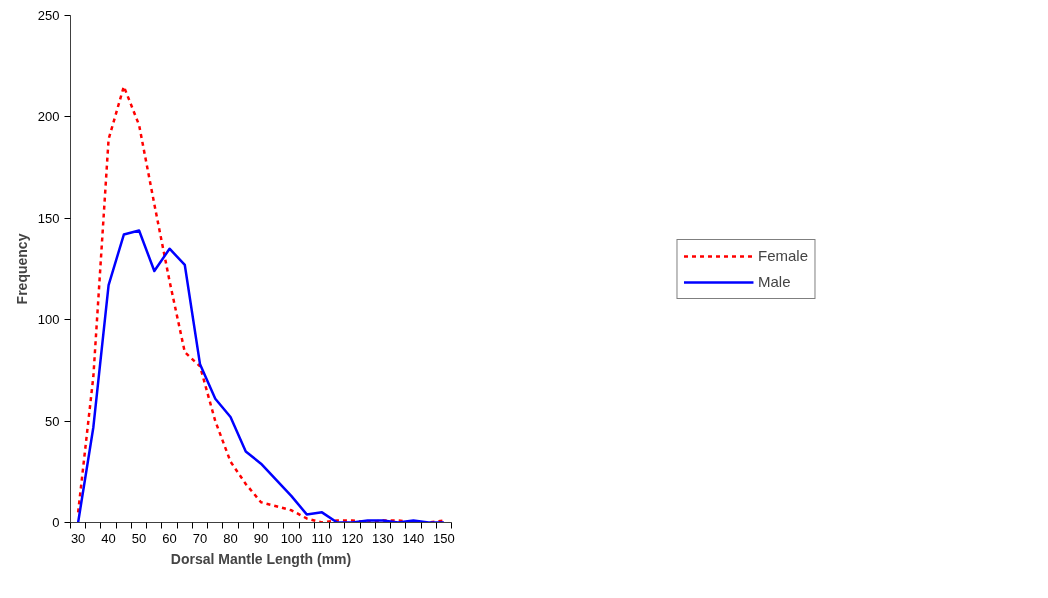 This screenshot has width=1048, height=598. What do you see at coordinates (48, 218) in the screenshot?
I see `y-tick-label: 150` at bounding box center [48, 218].